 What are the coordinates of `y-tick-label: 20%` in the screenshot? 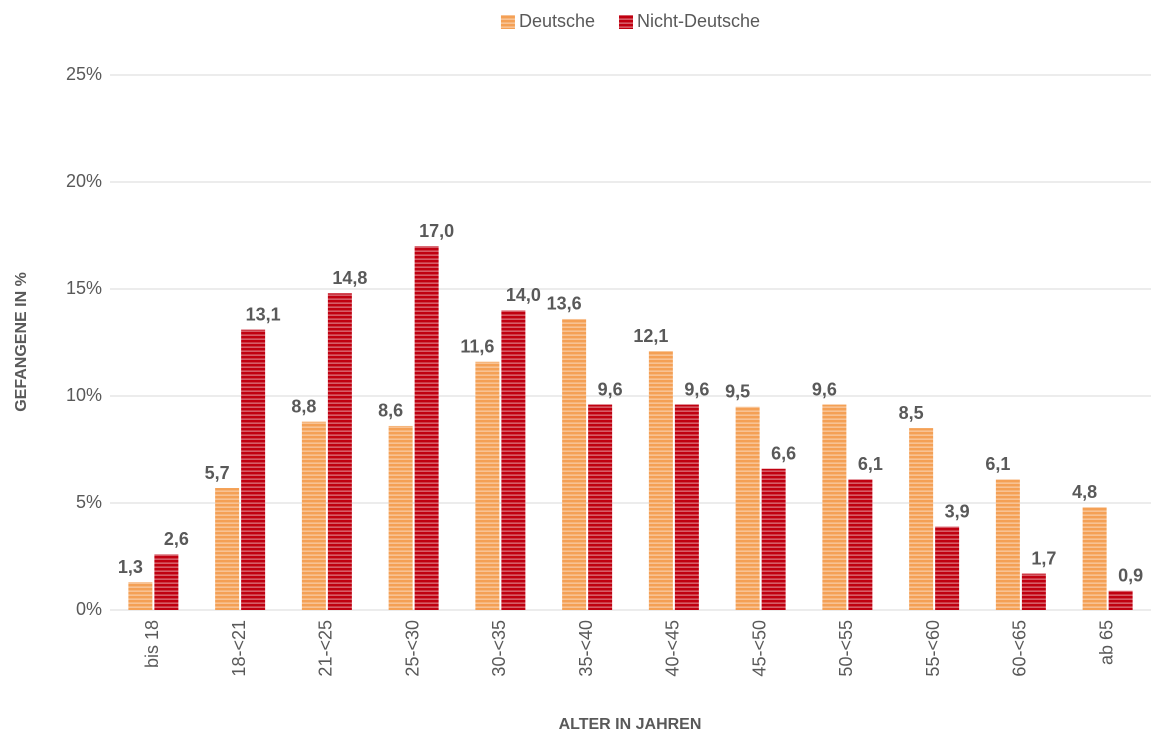 It's located at (84, 181).